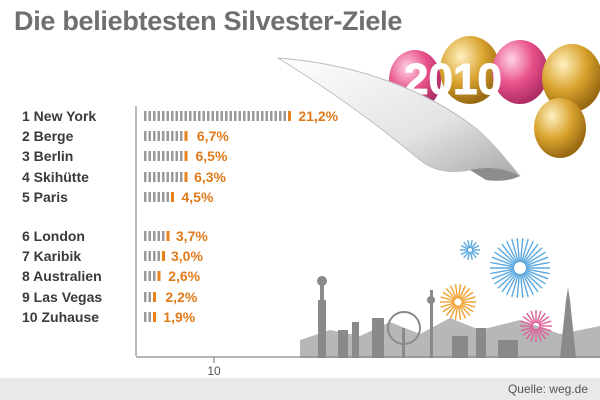 The width and height of the screenshot is (600, 400). Describe the element at coordinates (184, 276) in the screenshot. I see `value-label: 2,6%` at that location.